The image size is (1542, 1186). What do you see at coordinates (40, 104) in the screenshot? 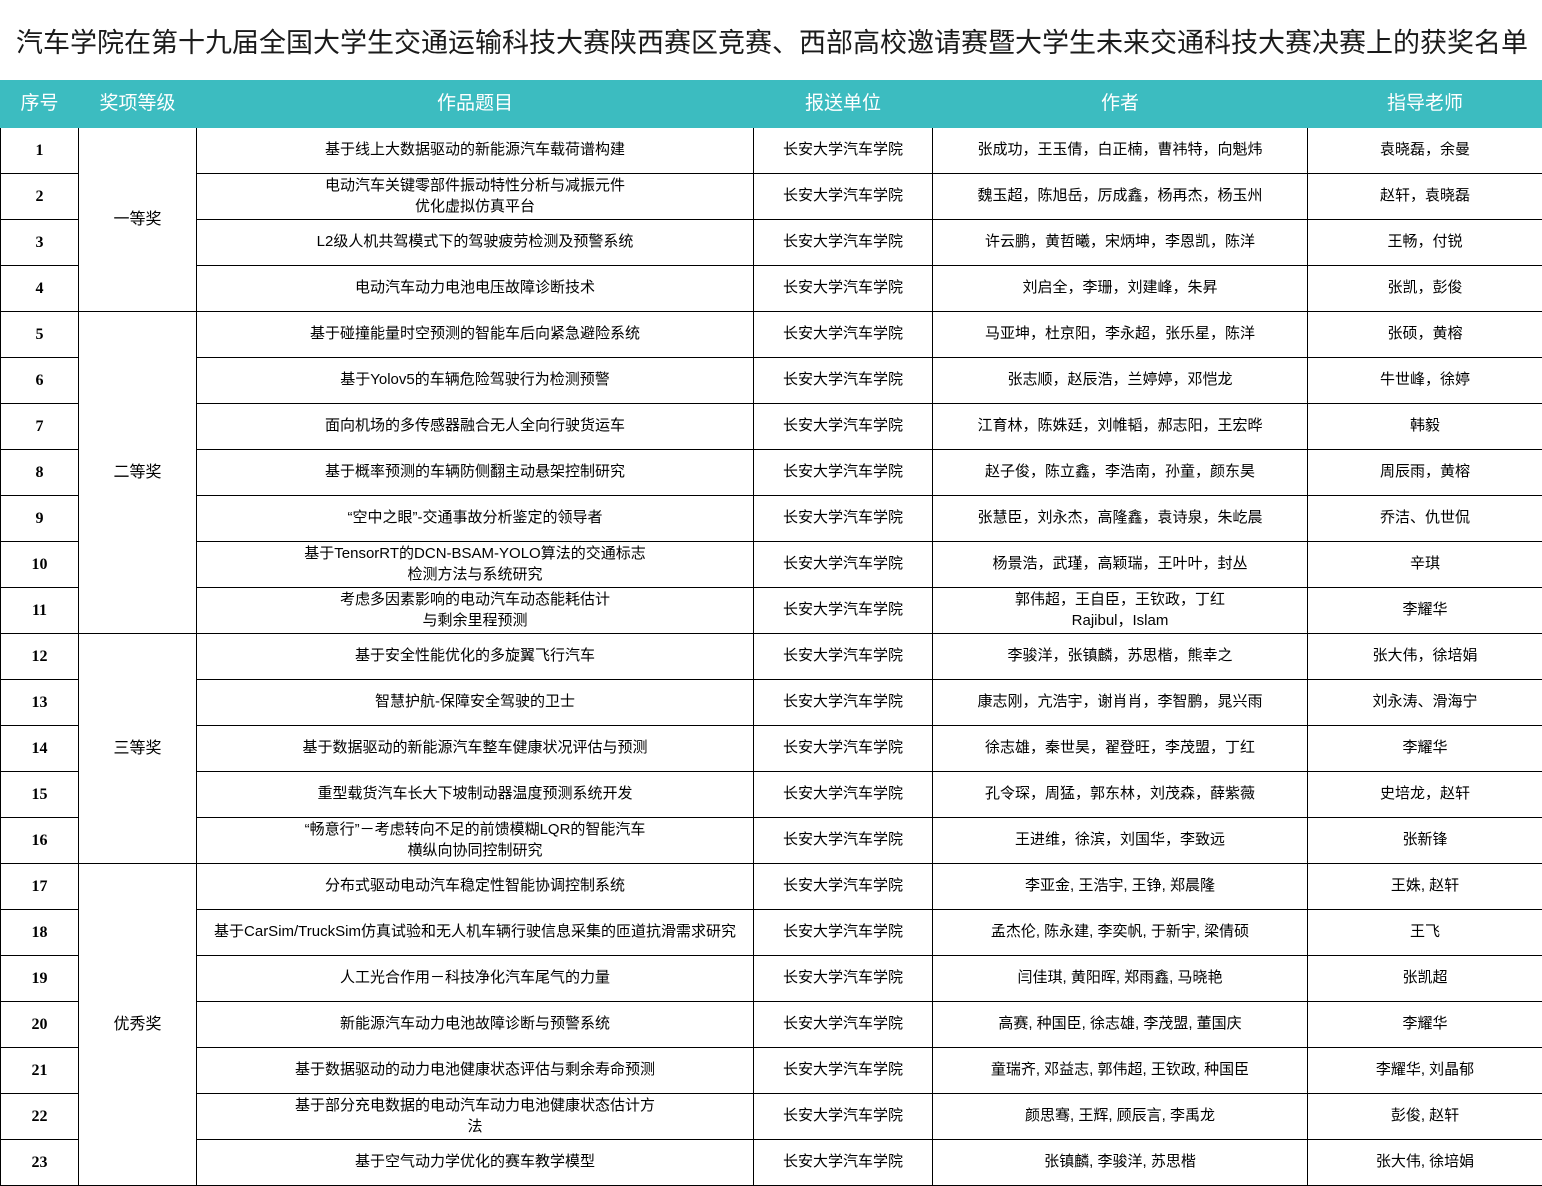
I see `column-header-no: 序号` at bounding box center [40, 104].